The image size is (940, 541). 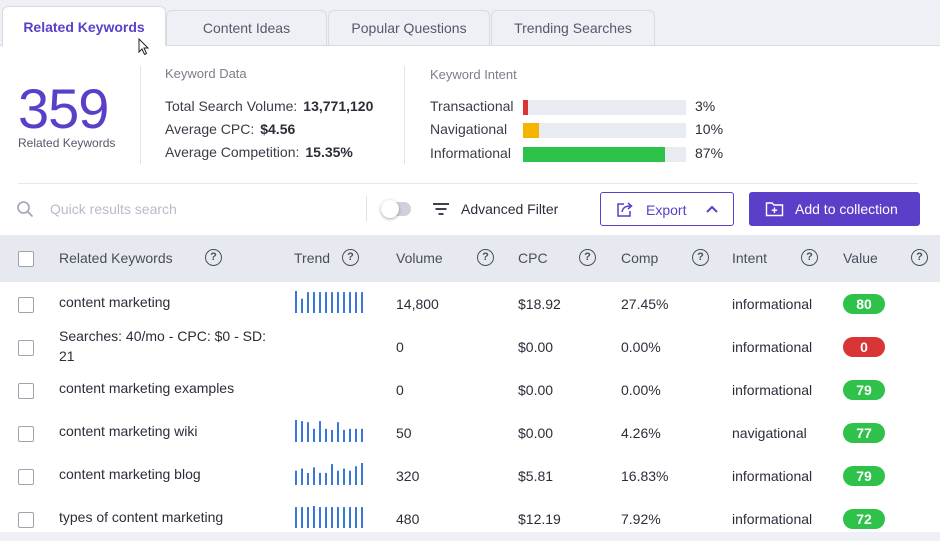 What do you see at coordinates (774, 209) in the screenshot?
I see `folder-plus-icon` at bounding box center [774, 209].